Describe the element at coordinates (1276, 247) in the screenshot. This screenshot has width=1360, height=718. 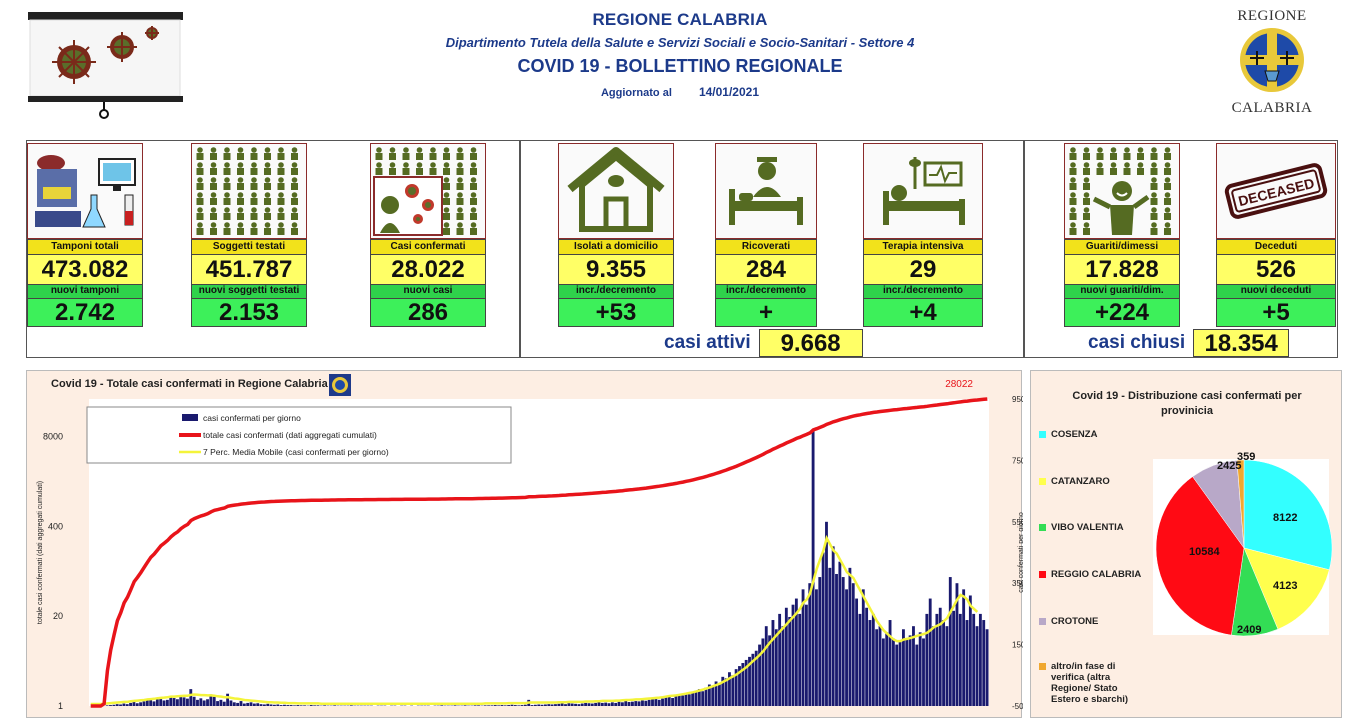
I see `kpi-label: Deceduti` at that location.